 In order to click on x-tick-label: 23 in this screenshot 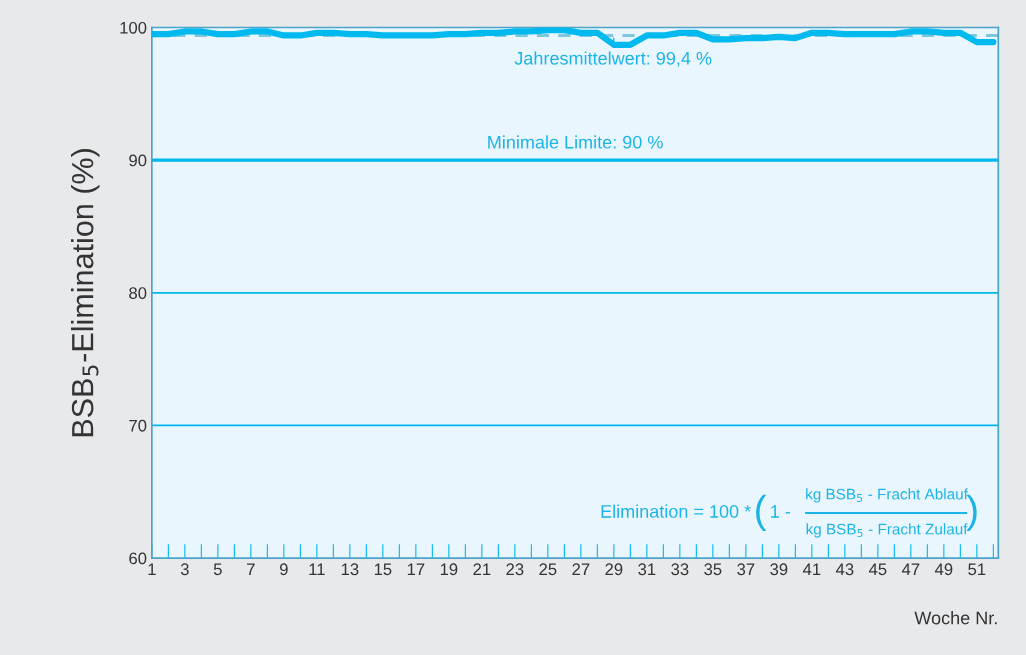, I will do `click(515, 569)`.